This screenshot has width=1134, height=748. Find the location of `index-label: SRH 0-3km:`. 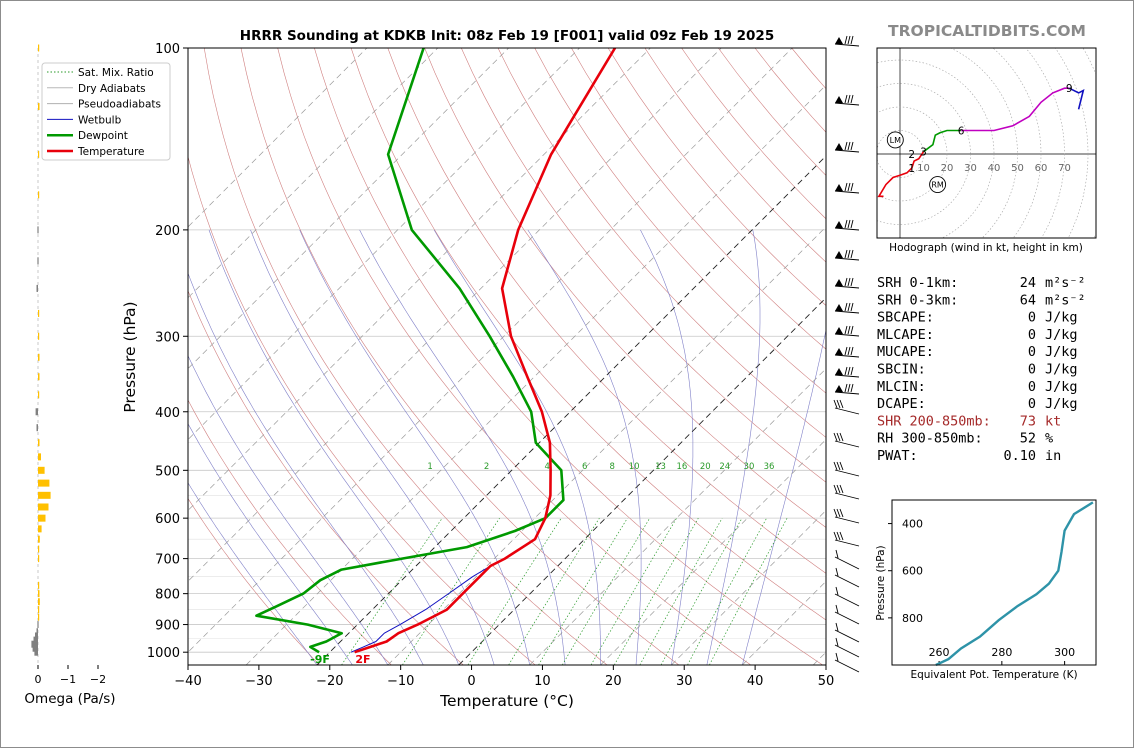

index-label: SRH 0-3km: is located at coordinates (917, 300).